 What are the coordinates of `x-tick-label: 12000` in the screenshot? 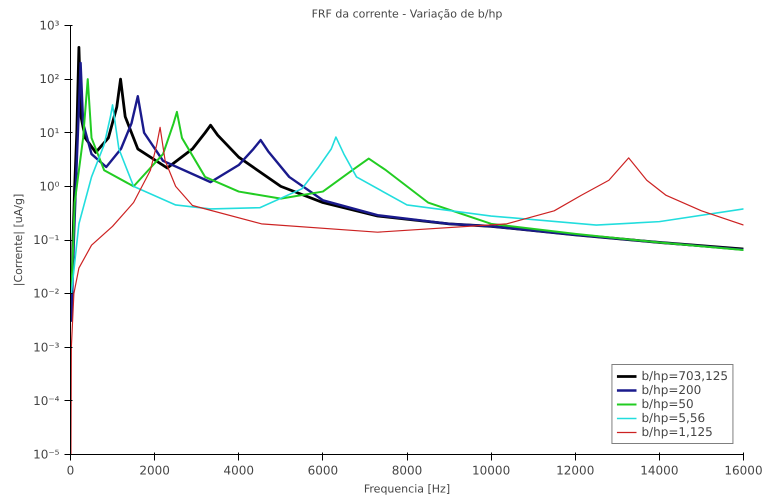 It's located at (575, 471).